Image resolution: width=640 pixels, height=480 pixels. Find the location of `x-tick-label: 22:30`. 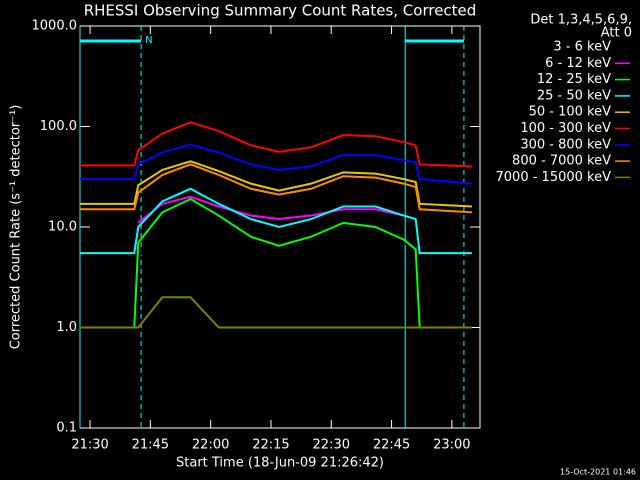

x-tick-label: 22:30 is located at coordinates (331, 445).